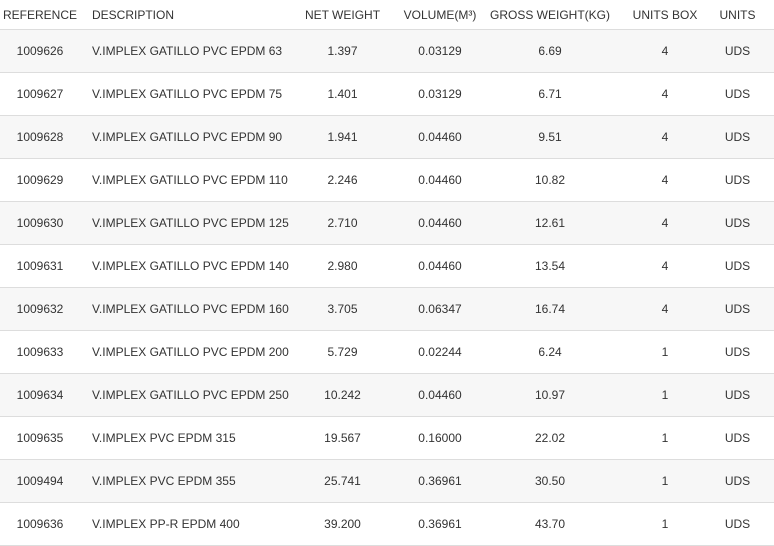 The height and width of the screenshot is (546, 774). Describe the element at coordinates (40, 51) in the screenshot. I see `reference-cell: 1009626` at that location.